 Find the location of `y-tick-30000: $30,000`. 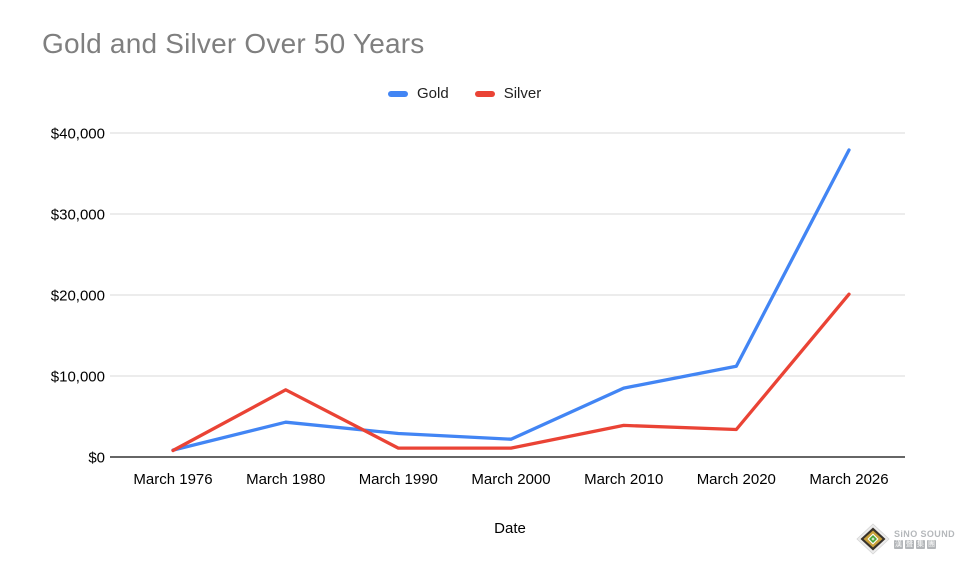

y-tick-30000: $30,000 is located at coordinates (78, 215).